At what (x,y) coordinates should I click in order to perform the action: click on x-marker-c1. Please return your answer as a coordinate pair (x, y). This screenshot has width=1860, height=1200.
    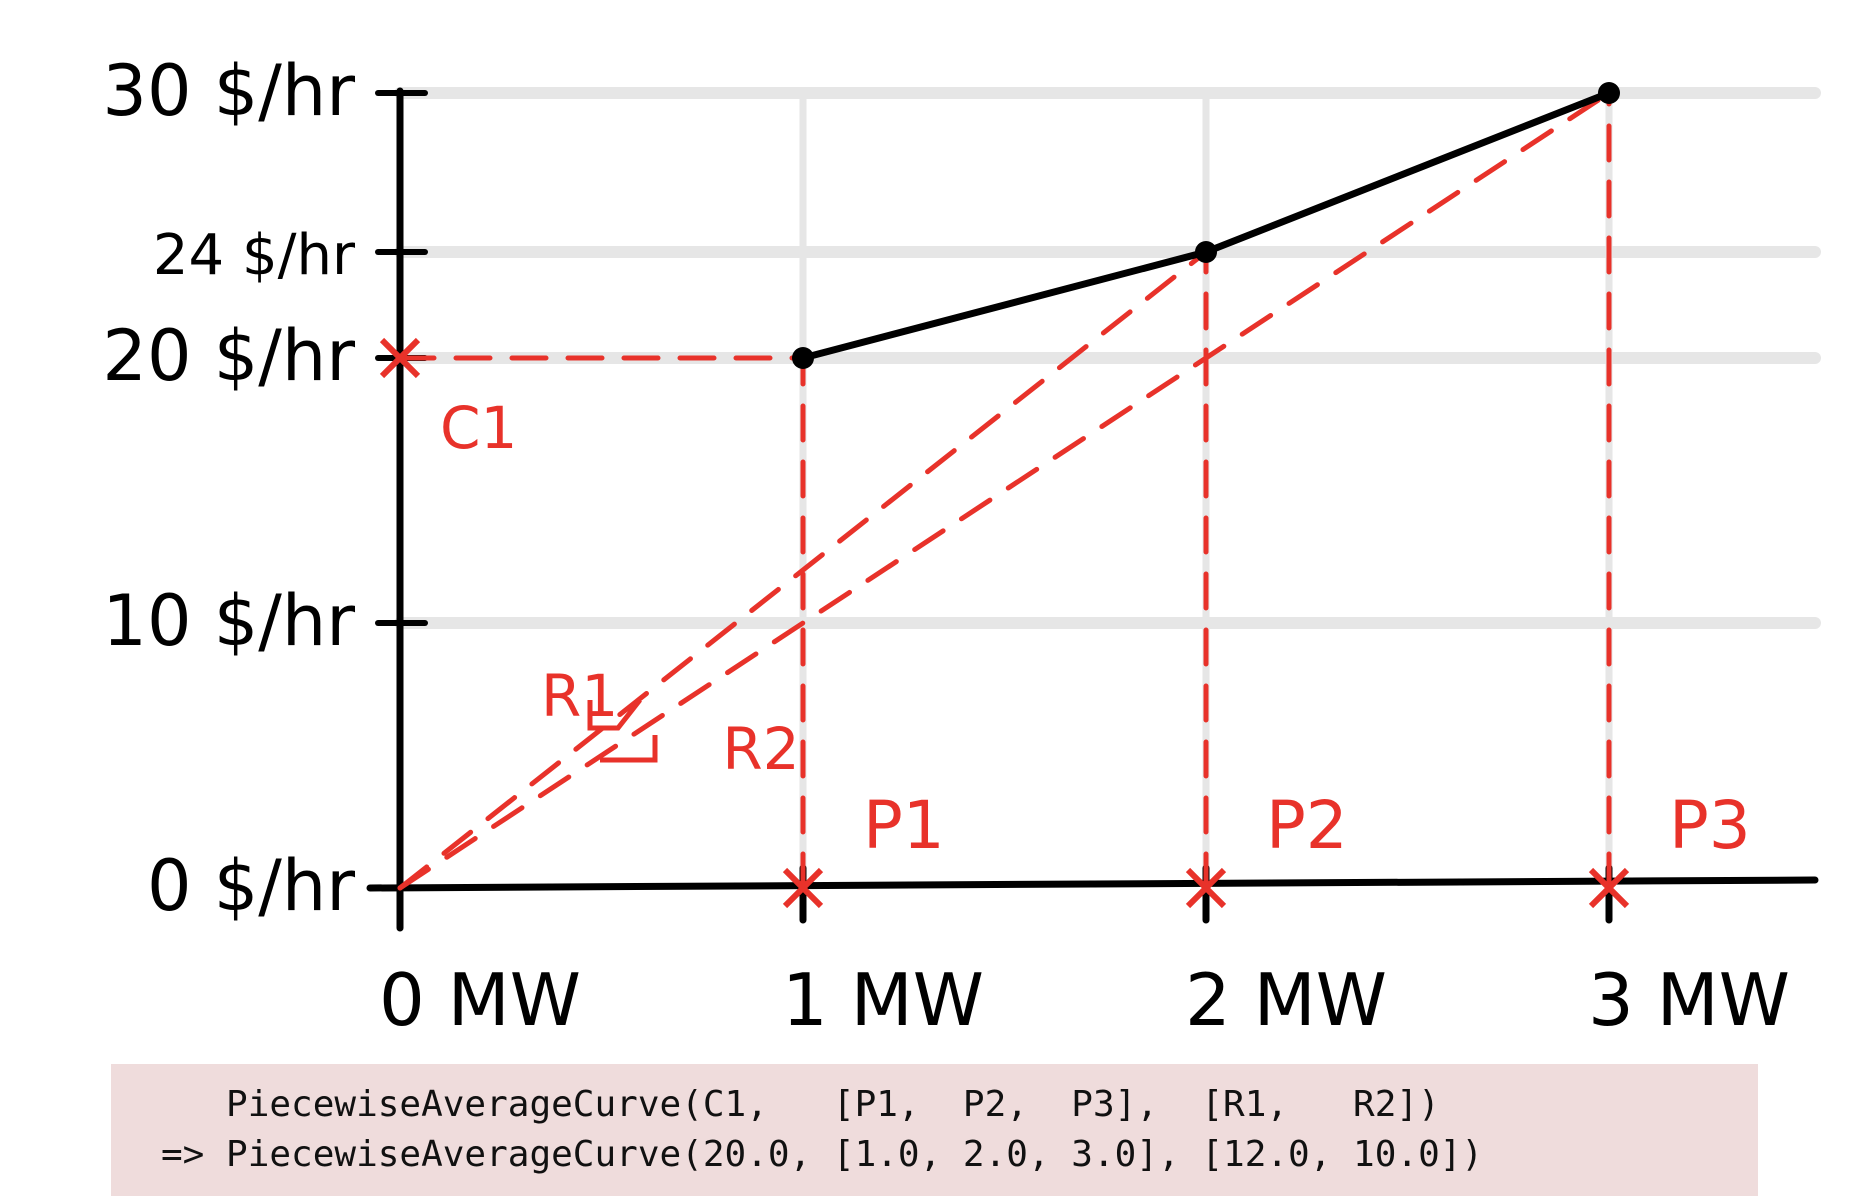
    Looking at the image, I should click on (400, 358).